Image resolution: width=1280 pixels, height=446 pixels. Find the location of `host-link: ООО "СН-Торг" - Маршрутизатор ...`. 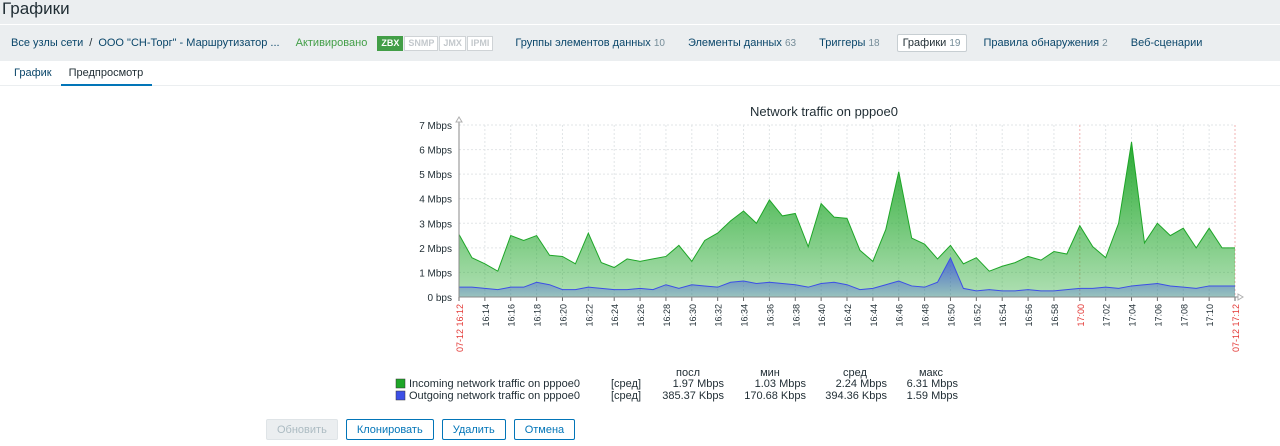

host-link: ООО "СН-Торг" - Маршрутизатор ... is located at coordinates (189, 43).